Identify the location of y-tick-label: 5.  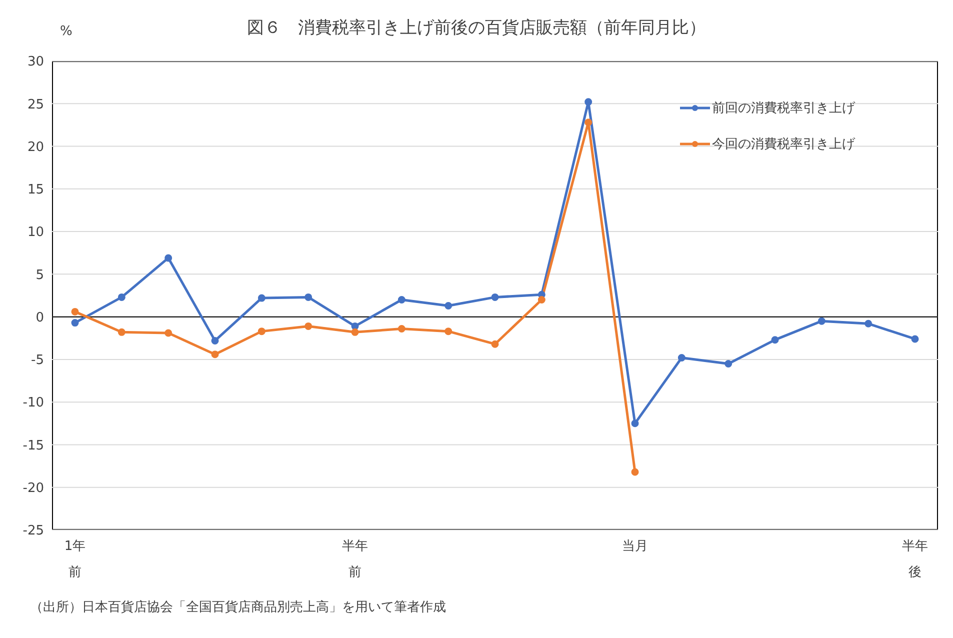
(40, 275).